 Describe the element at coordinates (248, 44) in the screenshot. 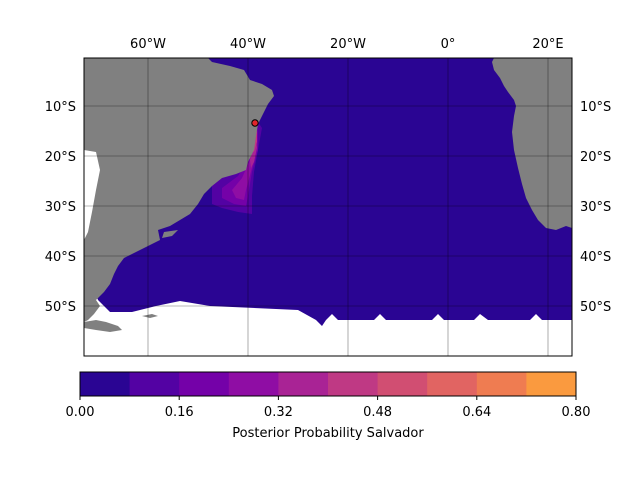

I see `lon-label: 40°W` at that location.